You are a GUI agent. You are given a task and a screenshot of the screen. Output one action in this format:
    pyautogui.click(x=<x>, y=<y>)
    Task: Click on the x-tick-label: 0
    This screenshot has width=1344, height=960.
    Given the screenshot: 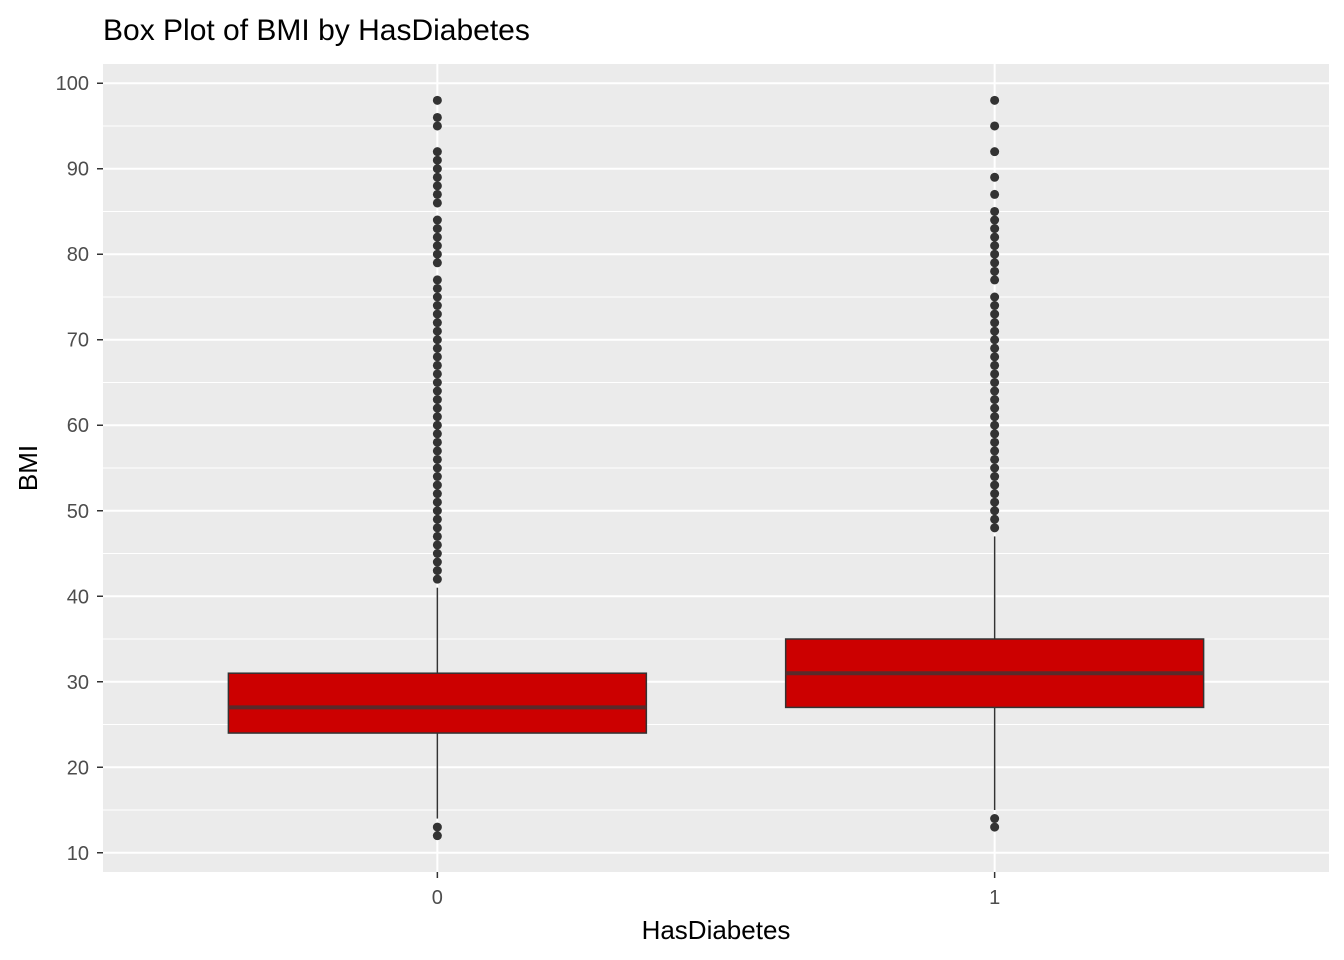 What is the action you would take?
    pyautogui.click(x=437, y=898)
    